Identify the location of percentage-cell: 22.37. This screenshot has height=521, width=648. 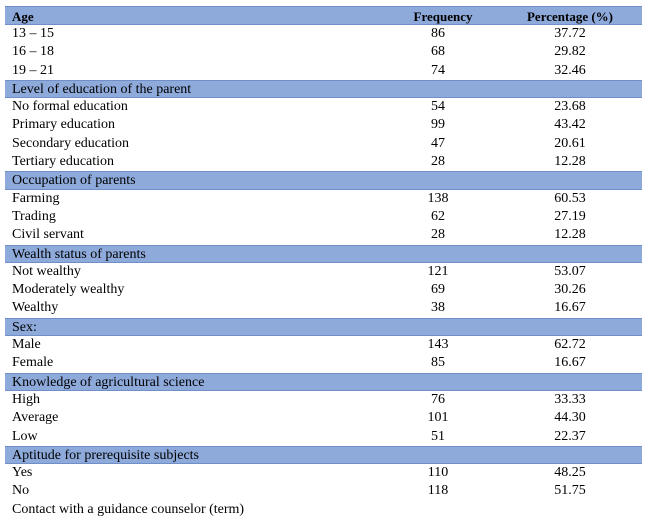
(570, 436).